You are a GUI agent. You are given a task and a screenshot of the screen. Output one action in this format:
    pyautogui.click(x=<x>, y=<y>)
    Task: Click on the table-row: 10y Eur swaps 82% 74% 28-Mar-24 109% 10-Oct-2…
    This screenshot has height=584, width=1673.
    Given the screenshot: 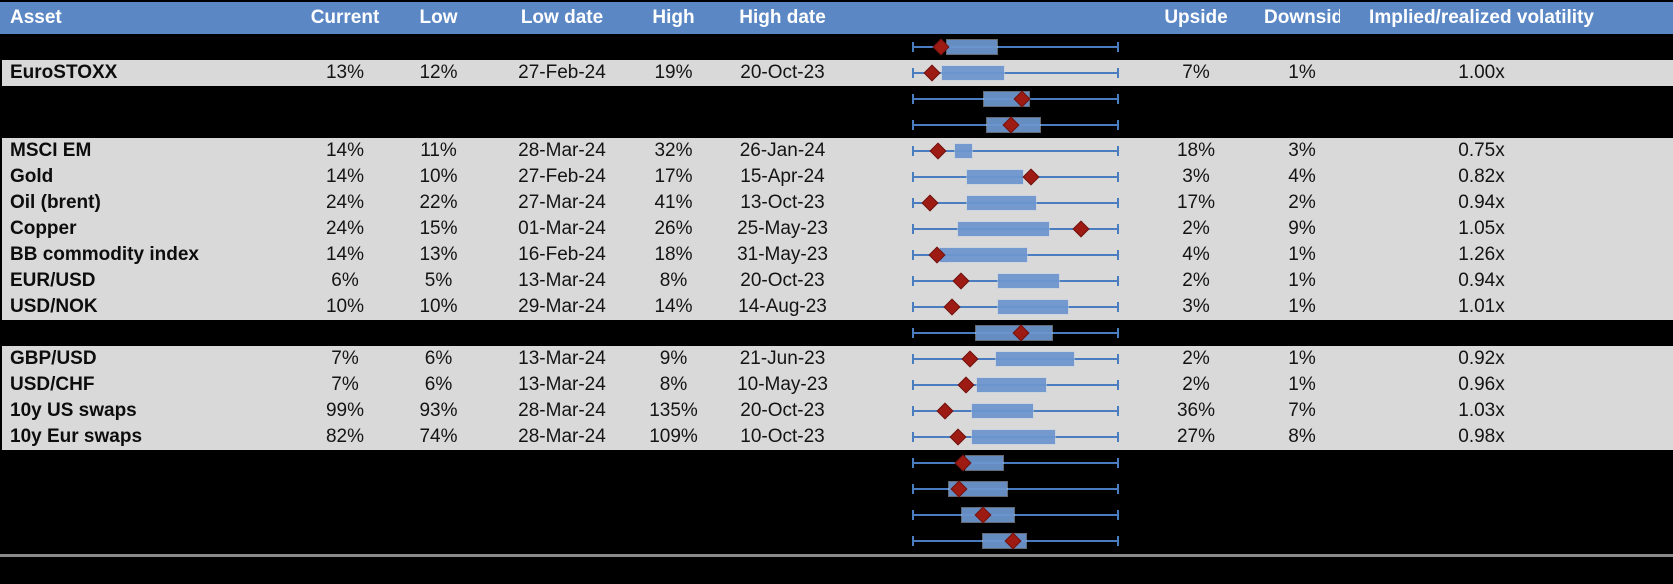 What is the action you would take?
    pyautogui.click(x=836, y=437)
    